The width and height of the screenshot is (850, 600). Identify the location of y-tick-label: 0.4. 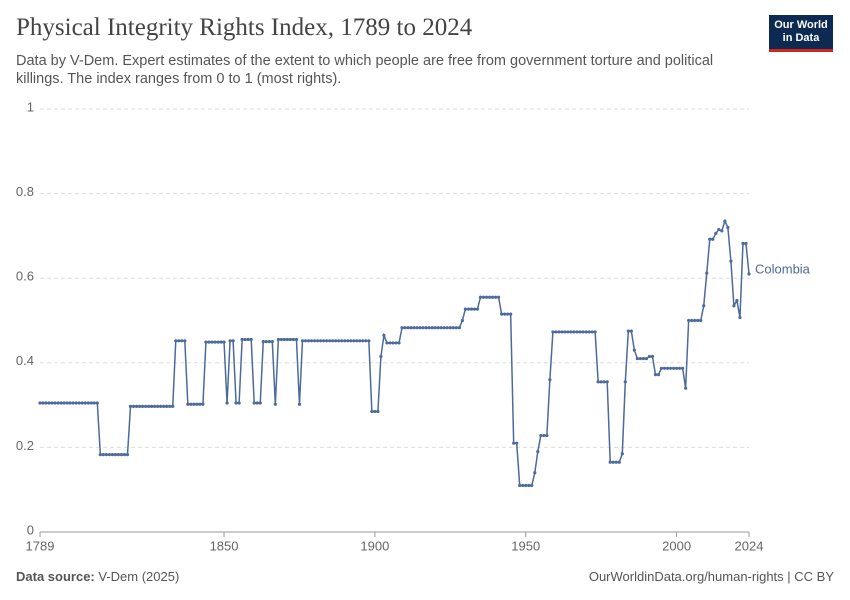
(25, 360).